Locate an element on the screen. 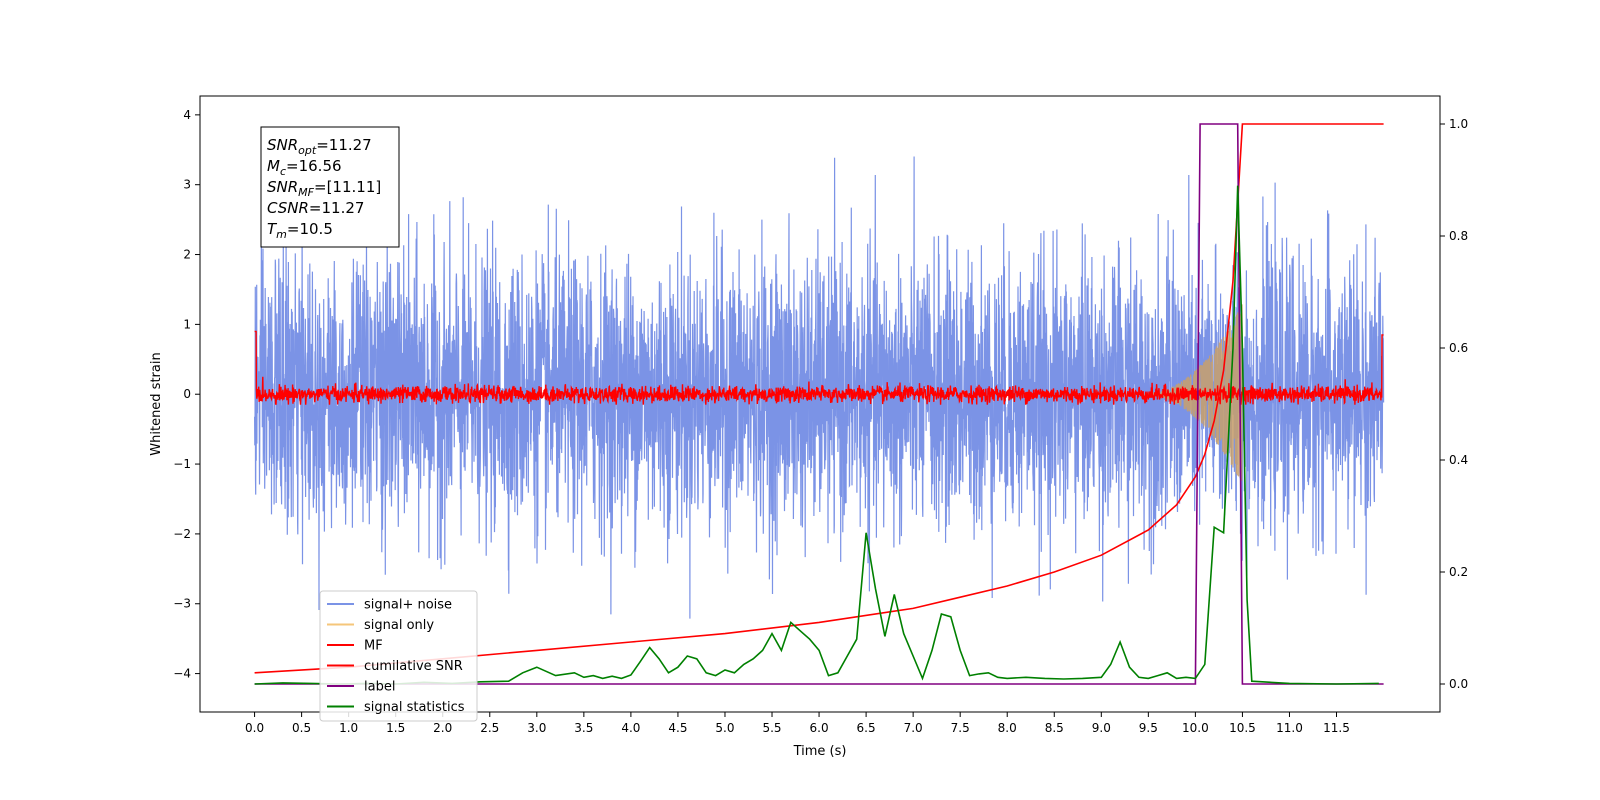 Image resolution: width=1600 pixels, height=800 pixels. x-tick-label: 9.5 is located at coordinates (1148, 728).